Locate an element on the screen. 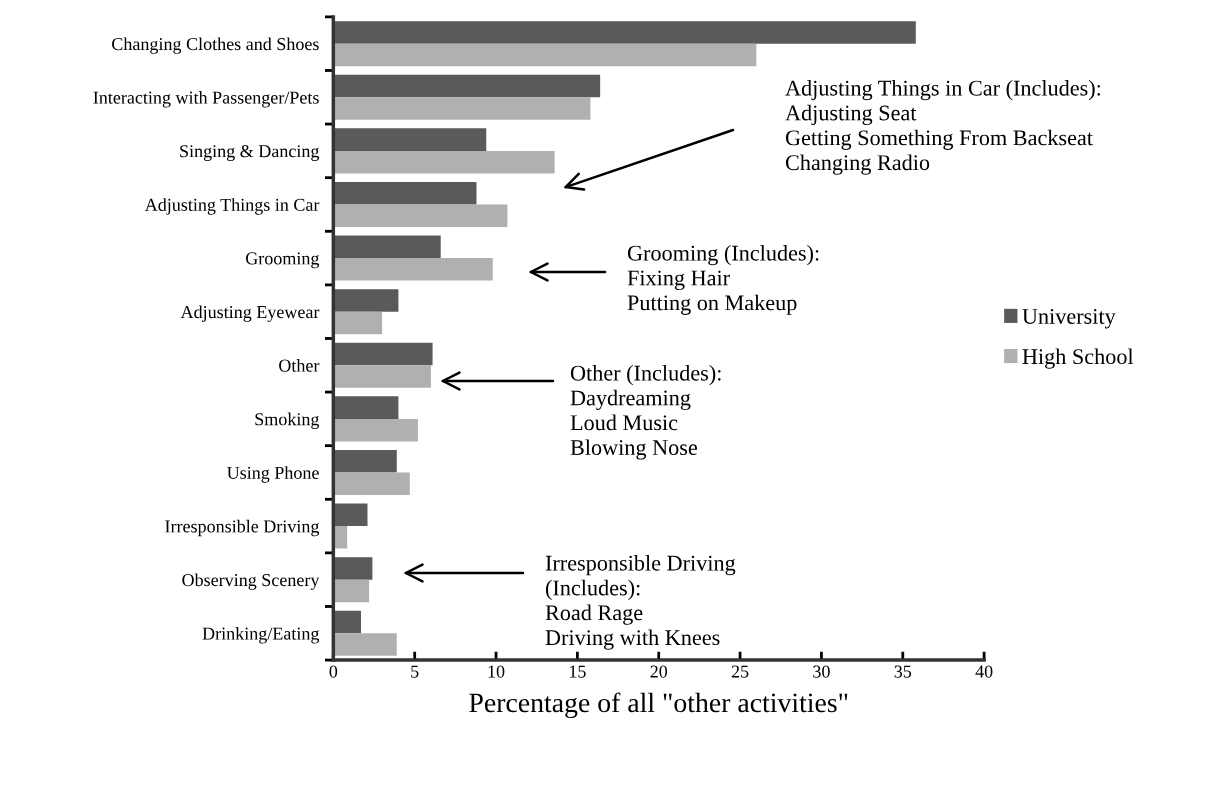  x-tick-label: 20 is located at coordinates (659, 671).